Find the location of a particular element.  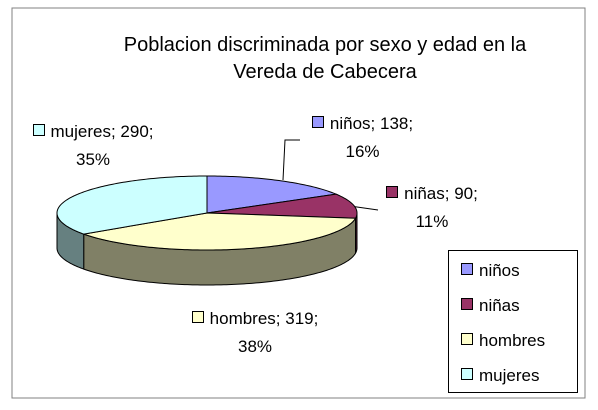

legend-label: niños is located at coordinates (499, 270).